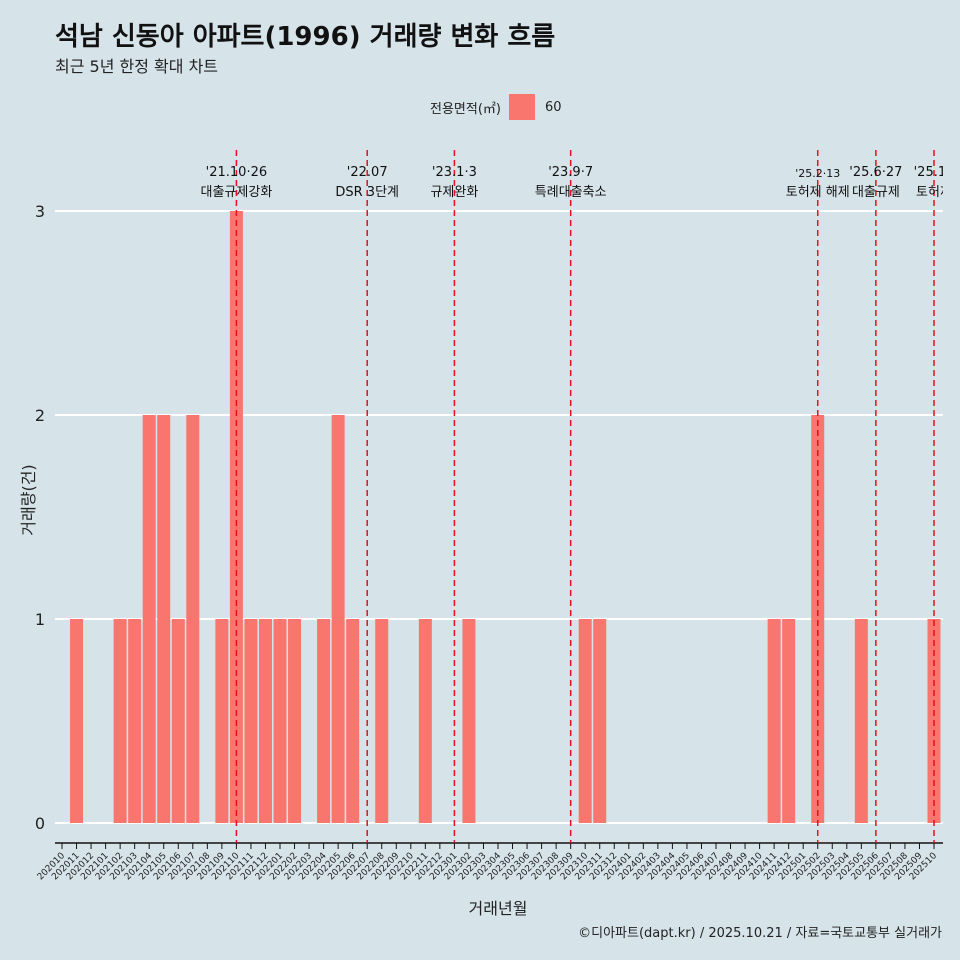 The image size is (960, 960). What do you see at coordinates (875, 172) in the screenshot?
I see `event-date: '25.6·27` at bounding box center [875, 172].